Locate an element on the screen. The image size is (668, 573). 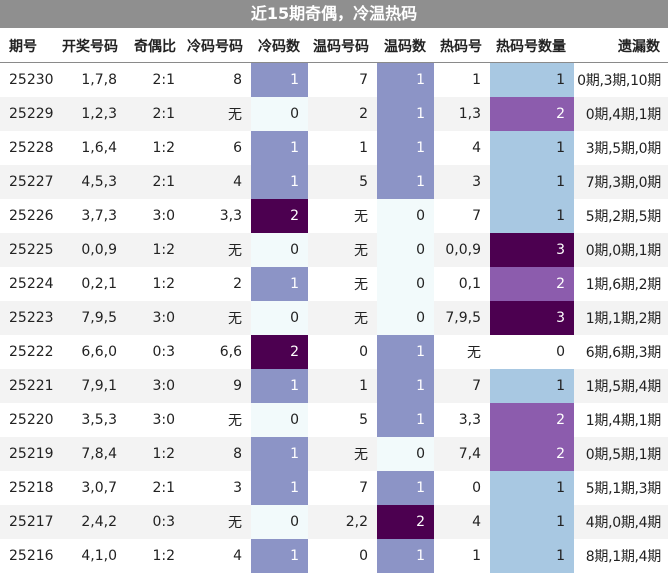
table-row: 25220 3,5,3 3:0 无 0 5 1 3,3 2 1期,4期,1期 is located at coordinates (334, 420).